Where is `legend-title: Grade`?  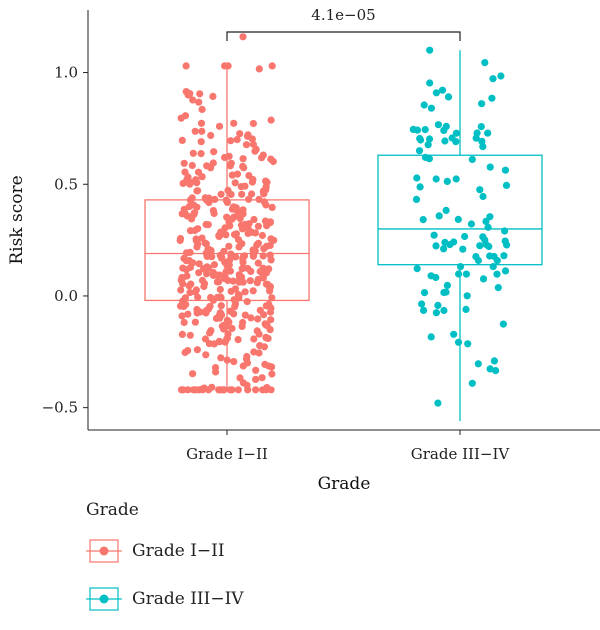 legend-title: Grade is located at coordinates (112, 510).